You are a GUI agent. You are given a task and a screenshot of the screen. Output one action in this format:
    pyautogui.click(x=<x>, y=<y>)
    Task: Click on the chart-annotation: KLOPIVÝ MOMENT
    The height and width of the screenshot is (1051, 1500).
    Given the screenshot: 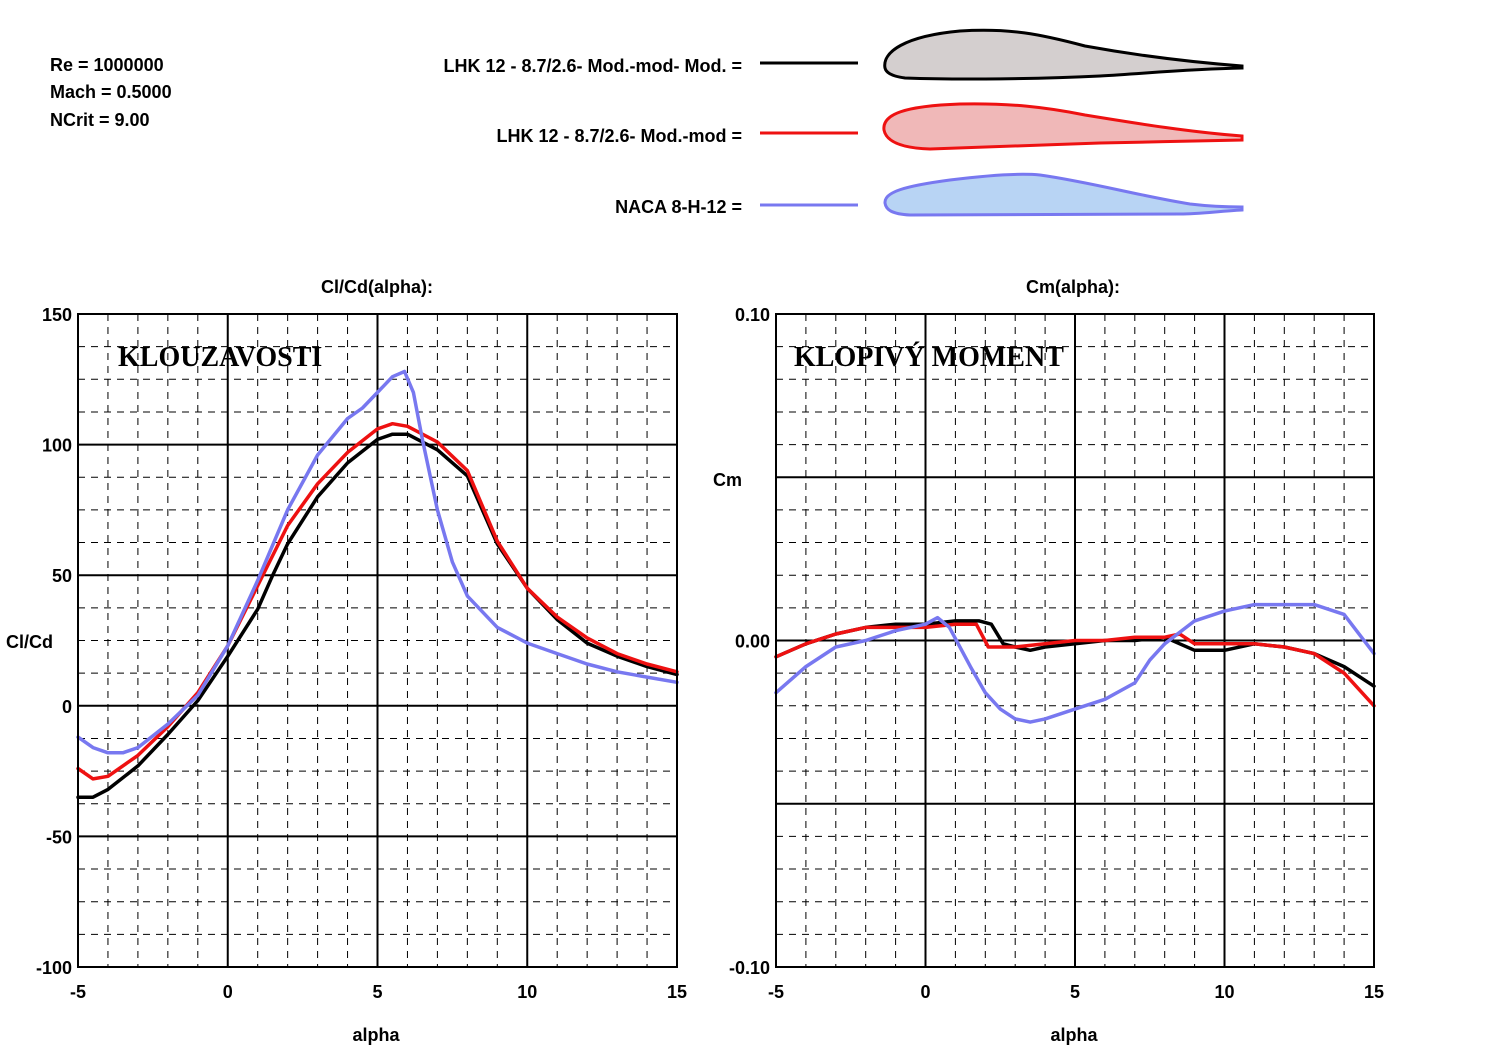 What is the action you would take?
    pyautogui.click(x=929, y=357)
    